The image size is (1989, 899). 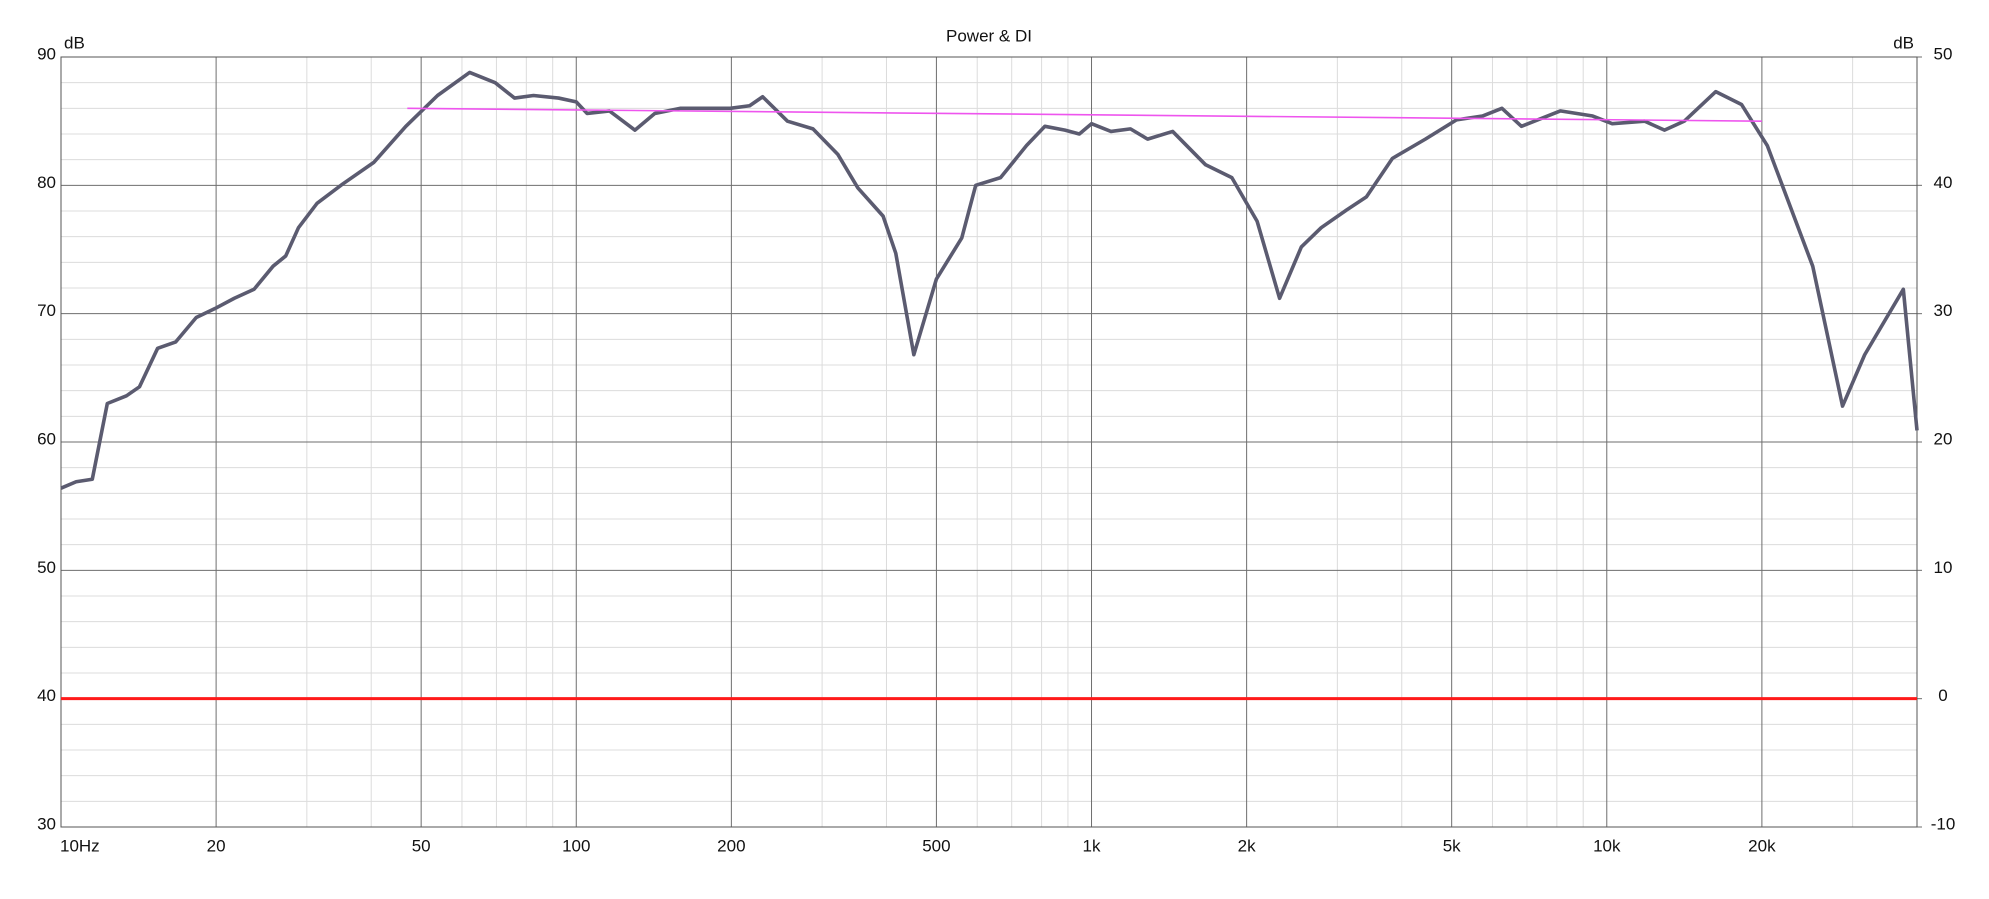 What do you see at coordinates (46, 695) in the screenshot?
I see `y-tick-label: 40` at bounding box center [46, 695].